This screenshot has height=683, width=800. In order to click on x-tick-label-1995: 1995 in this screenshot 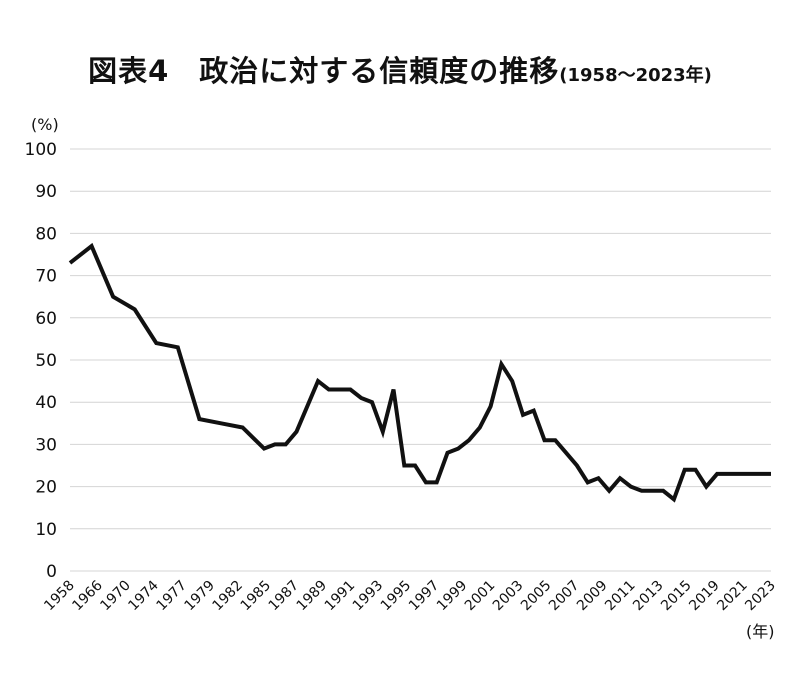, I will do `click(396, 596)`.